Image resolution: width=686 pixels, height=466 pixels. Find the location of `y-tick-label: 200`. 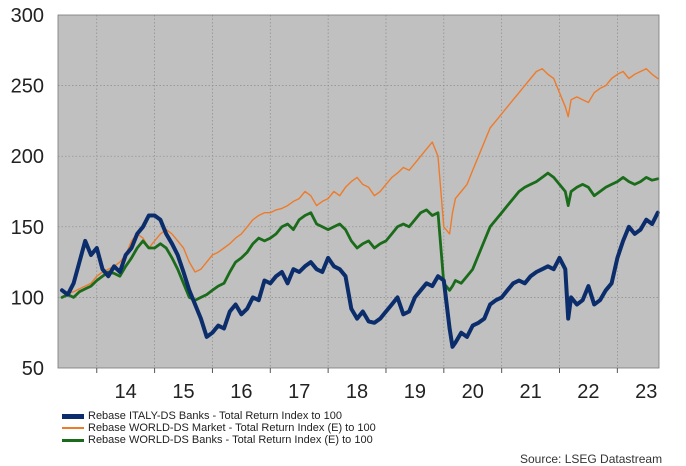

y-tick-label: 200 is located at coordinates (27, 157).